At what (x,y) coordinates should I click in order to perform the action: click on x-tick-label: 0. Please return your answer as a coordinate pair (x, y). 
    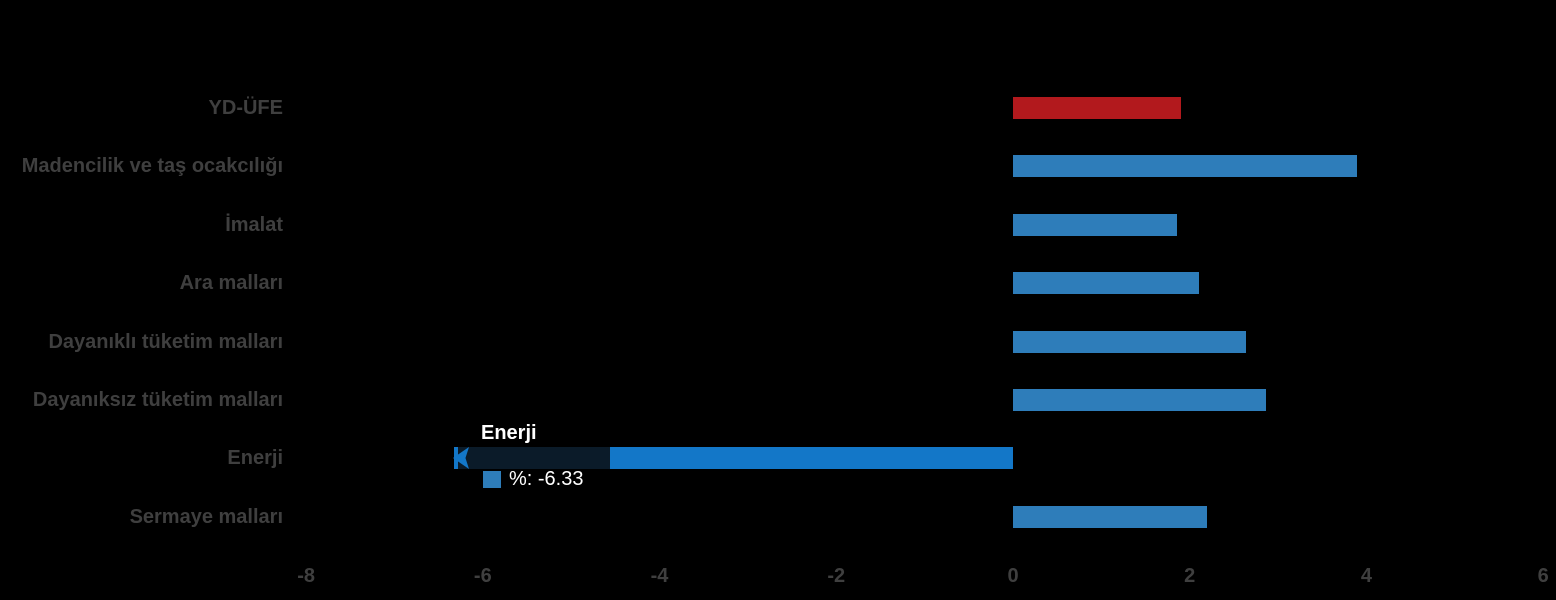
    Looking at the image, I should click on (1013, 576).